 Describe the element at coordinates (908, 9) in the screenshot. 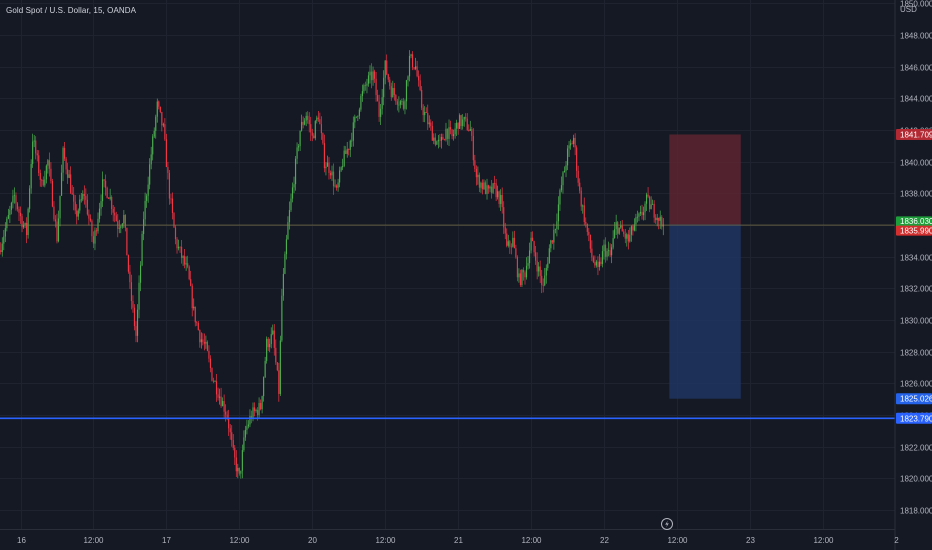

I see `currency-label: USD` at that location.